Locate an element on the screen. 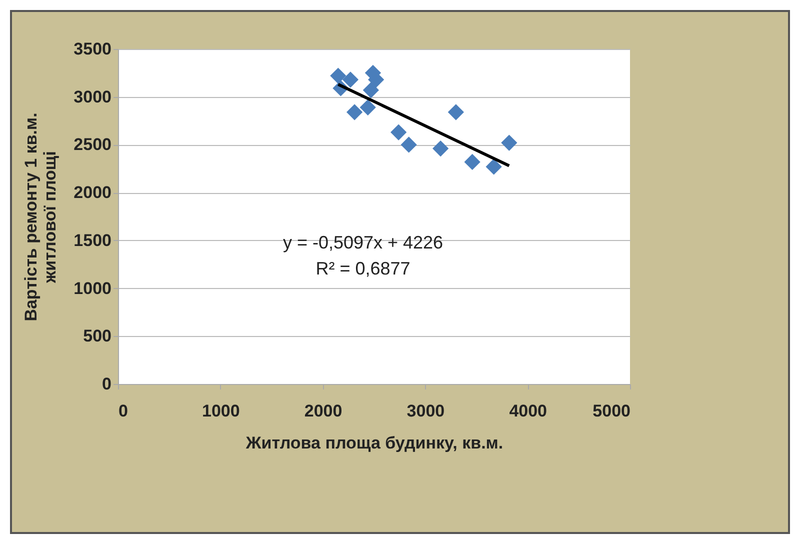 The width and height of the screenshot is (798, 541). x-tick-label: 2000 is located at coordinates (323, 411).